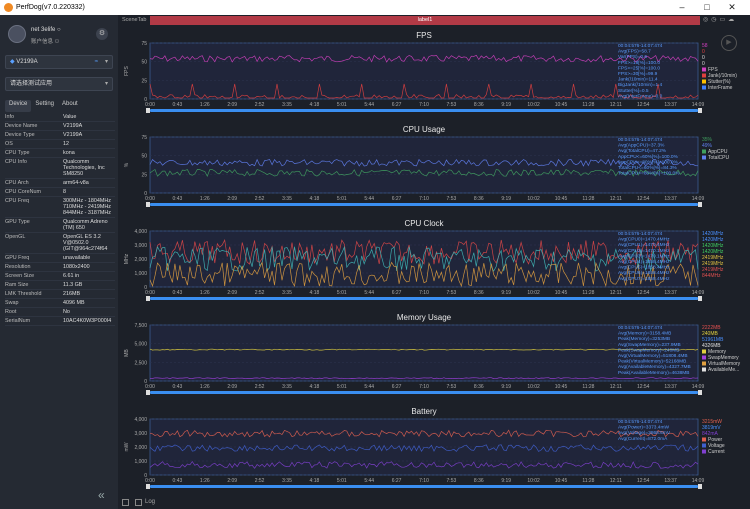 This screenshot has width=750, height=509. Describe the element at coordinates (588, 481) in the screenshot. I see `x-tick-label: 11:28` at that location.